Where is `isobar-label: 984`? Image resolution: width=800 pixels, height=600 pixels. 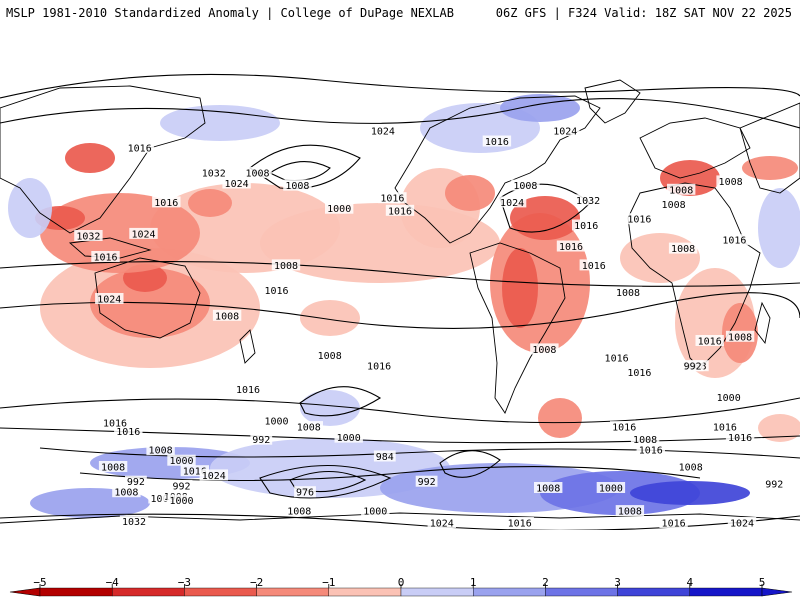
isobar-label: 984 is located at coordinates (384, 456).